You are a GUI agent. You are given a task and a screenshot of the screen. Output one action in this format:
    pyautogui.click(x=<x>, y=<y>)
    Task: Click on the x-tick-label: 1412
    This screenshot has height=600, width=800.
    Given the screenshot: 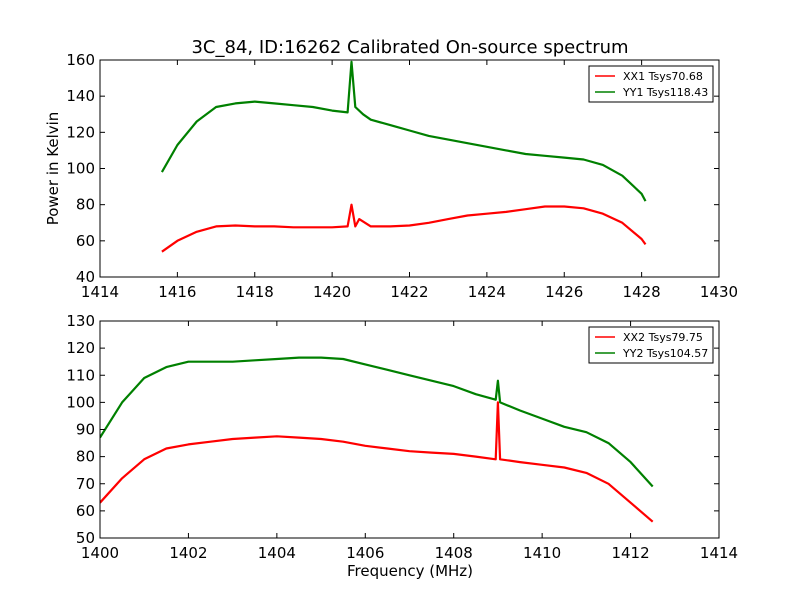 What is the action you would take?
    pyautogui.click(x=630, y=553)
    